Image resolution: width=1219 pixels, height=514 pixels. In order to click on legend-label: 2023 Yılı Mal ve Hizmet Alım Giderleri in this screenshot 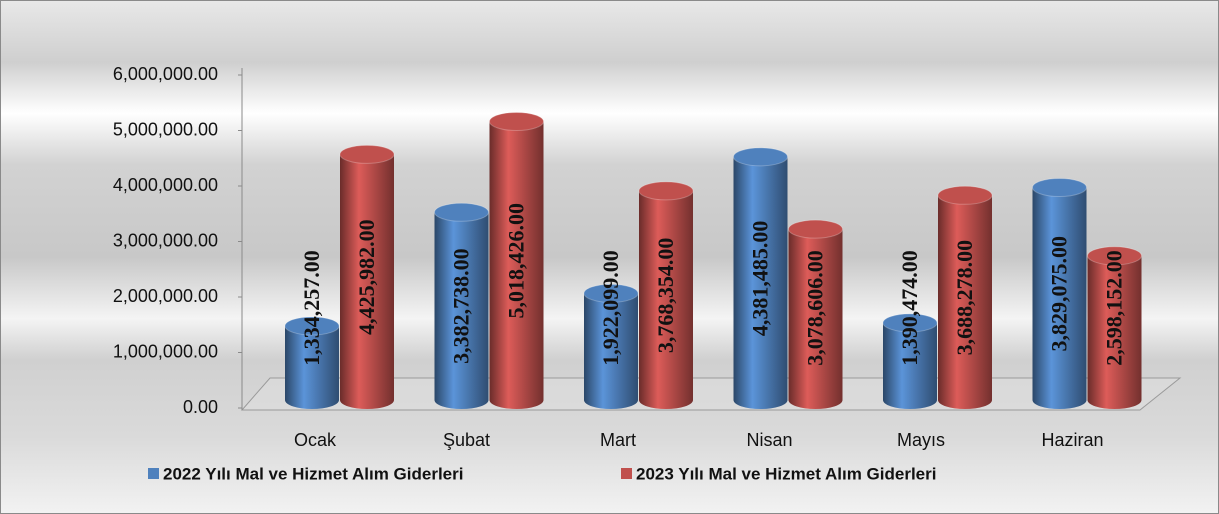, I will do `click(786, 473)`.